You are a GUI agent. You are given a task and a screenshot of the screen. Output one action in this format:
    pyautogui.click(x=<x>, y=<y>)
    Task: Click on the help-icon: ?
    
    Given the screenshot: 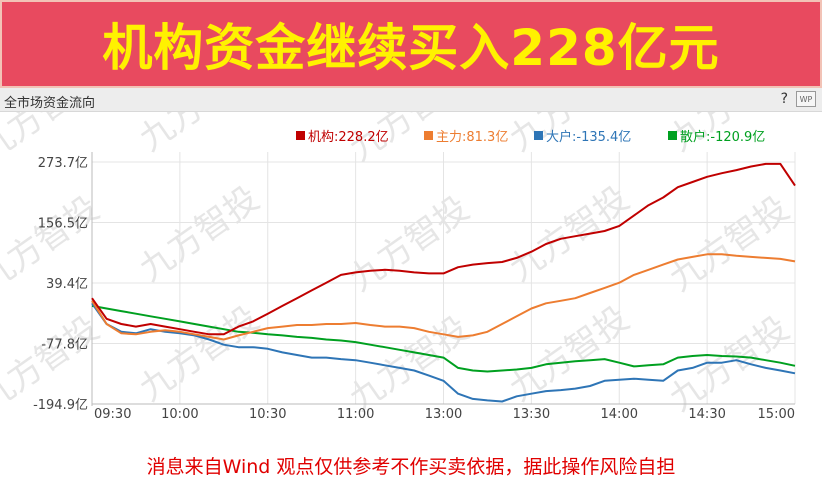 What is the action you would take?
    pyautogui.click(x=784, y=99)
    